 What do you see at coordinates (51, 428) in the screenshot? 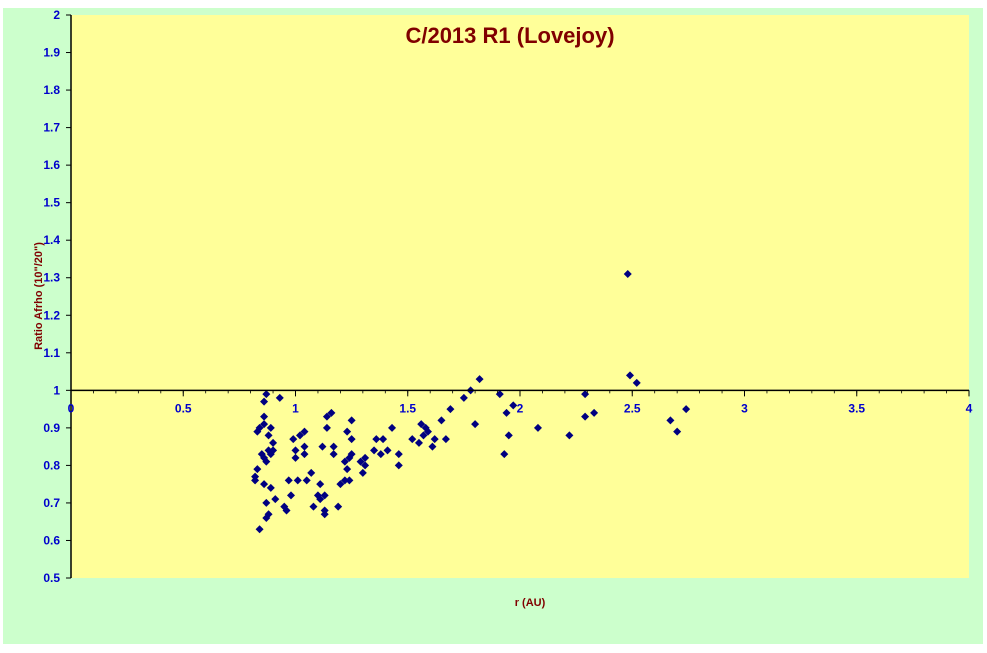
I see `y-tick-label: 0.9` at bounding box center [51, 428].